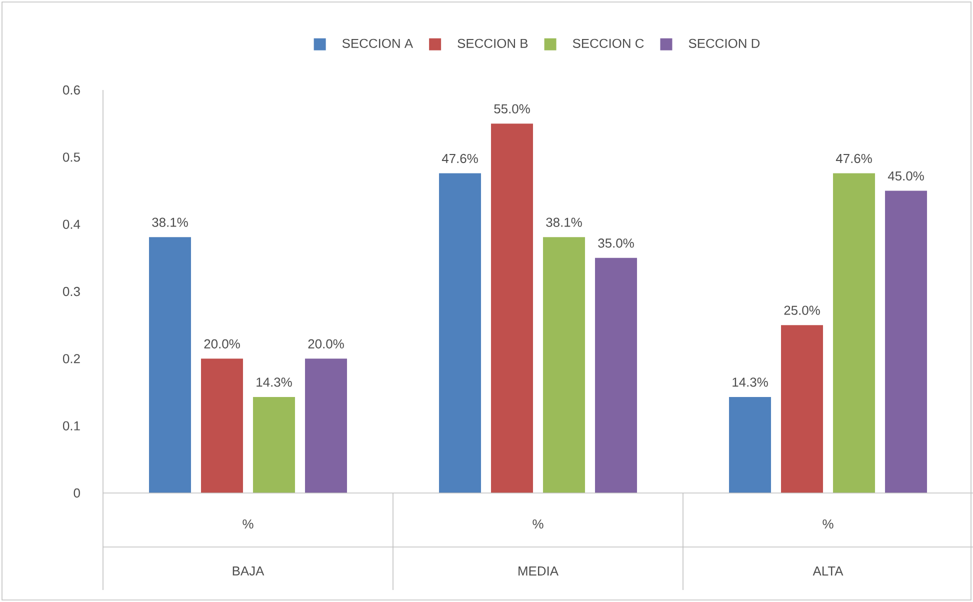  What do you see at coordinates (71, 157) in the screenshot?
I see `y-tick-label: 0.5` at bounding box center [71, 157].